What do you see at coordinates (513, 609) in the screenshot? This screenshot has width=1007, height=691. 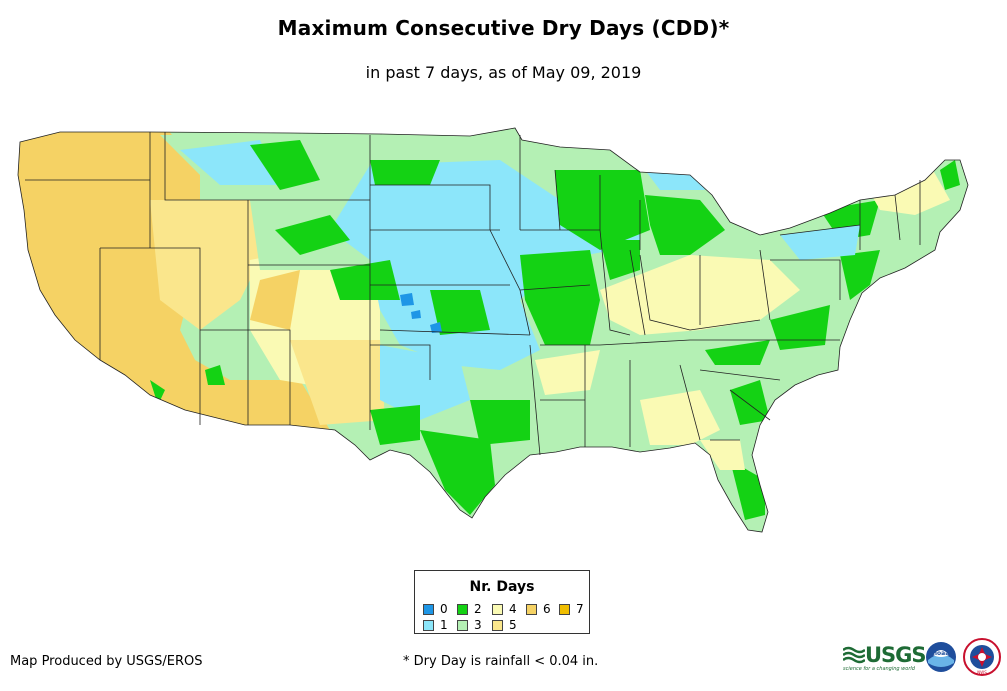 I see `legend-label: 4` at bounding box center [513, 609].